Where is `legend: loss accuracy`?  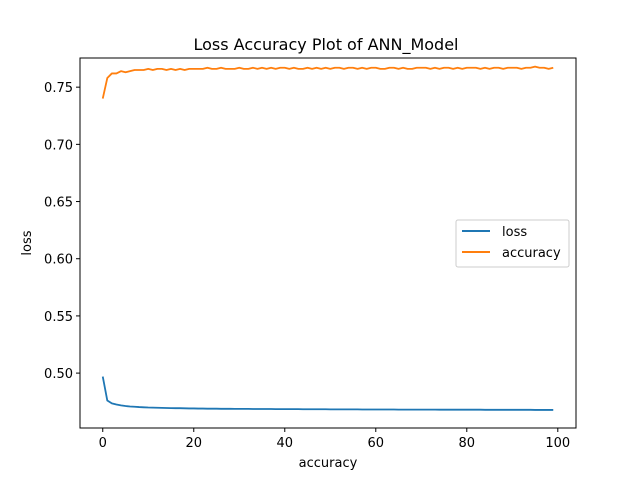
legend: loss accuracy is located at coordinates (512, 243).